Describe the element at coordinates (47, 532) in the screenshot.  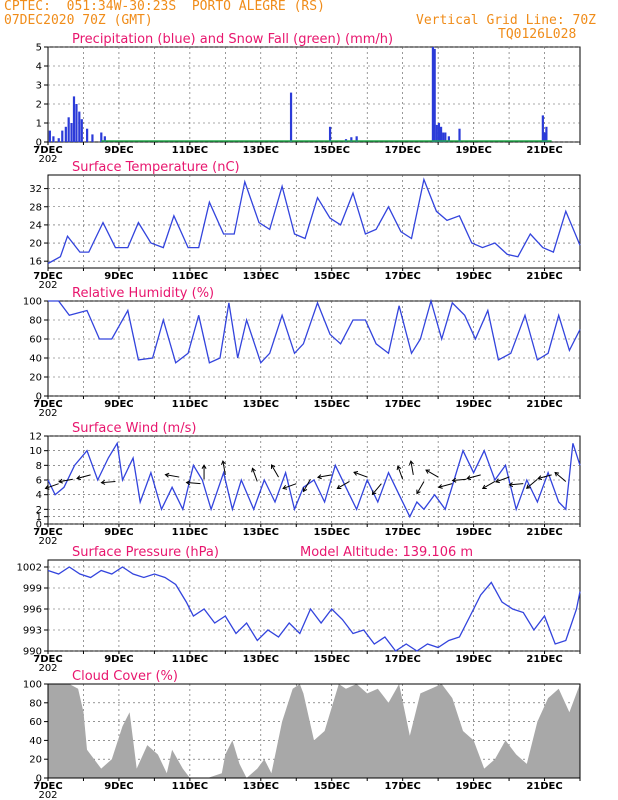
I see `wind-xtick-label: 7DEC` at that location.